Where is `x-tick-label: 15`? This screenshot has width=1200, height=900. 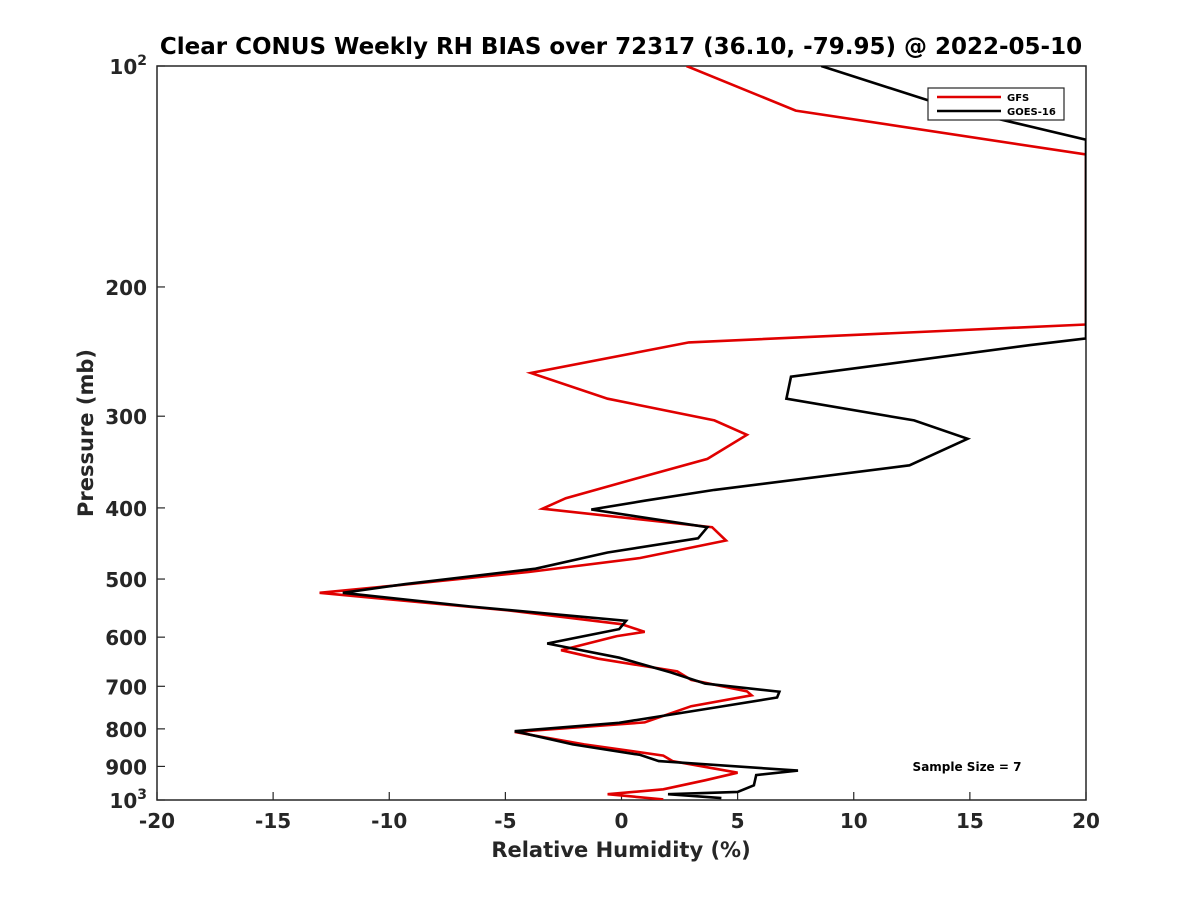
x-tick-label: 15 is located at coordinates (970, 821).